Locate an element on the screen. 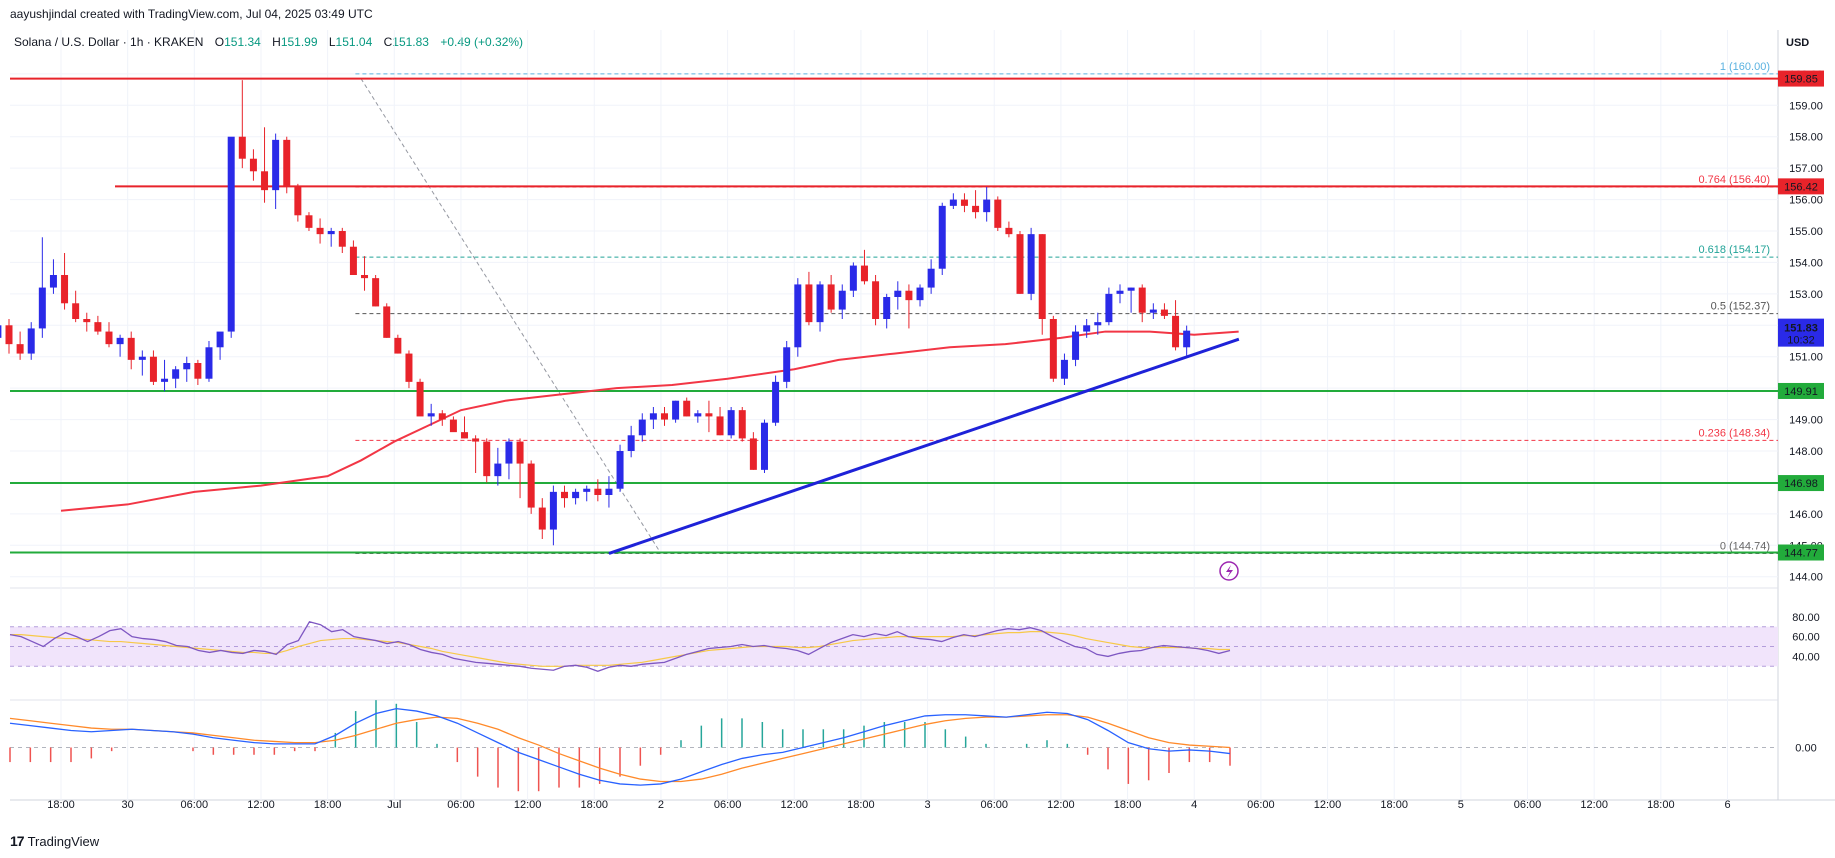 This screenshot has height=858, width=1835. time-tick-label: Jul is located at coordinates (394, 805).